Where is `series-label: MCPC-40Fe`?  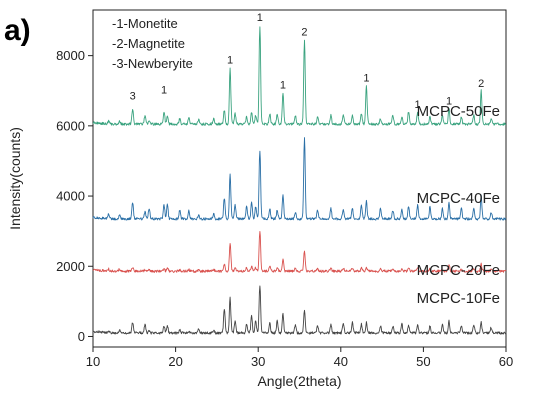
series-label: MCPC-40Fe is located at coordinates (458, 198).